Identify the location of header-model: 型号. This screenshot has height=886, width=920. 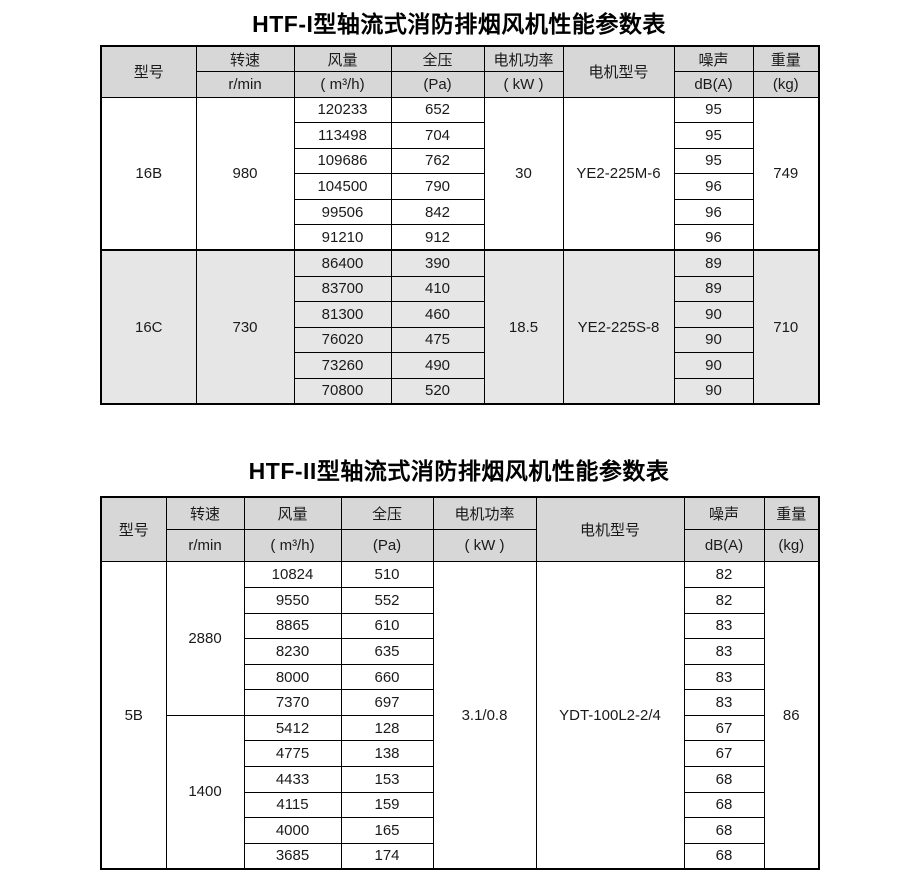
(133, 529).